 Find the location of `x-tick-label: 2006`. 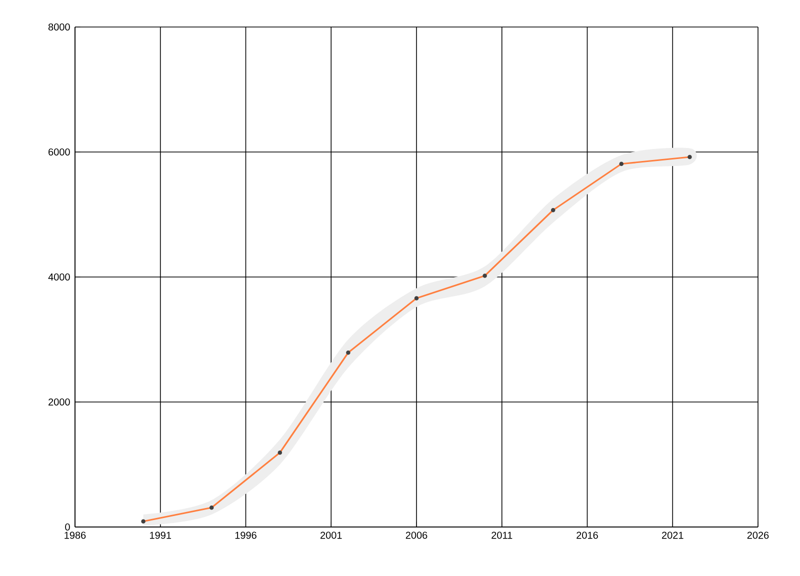

x-tick-label: 2006 is located at coordinates (417, 535).